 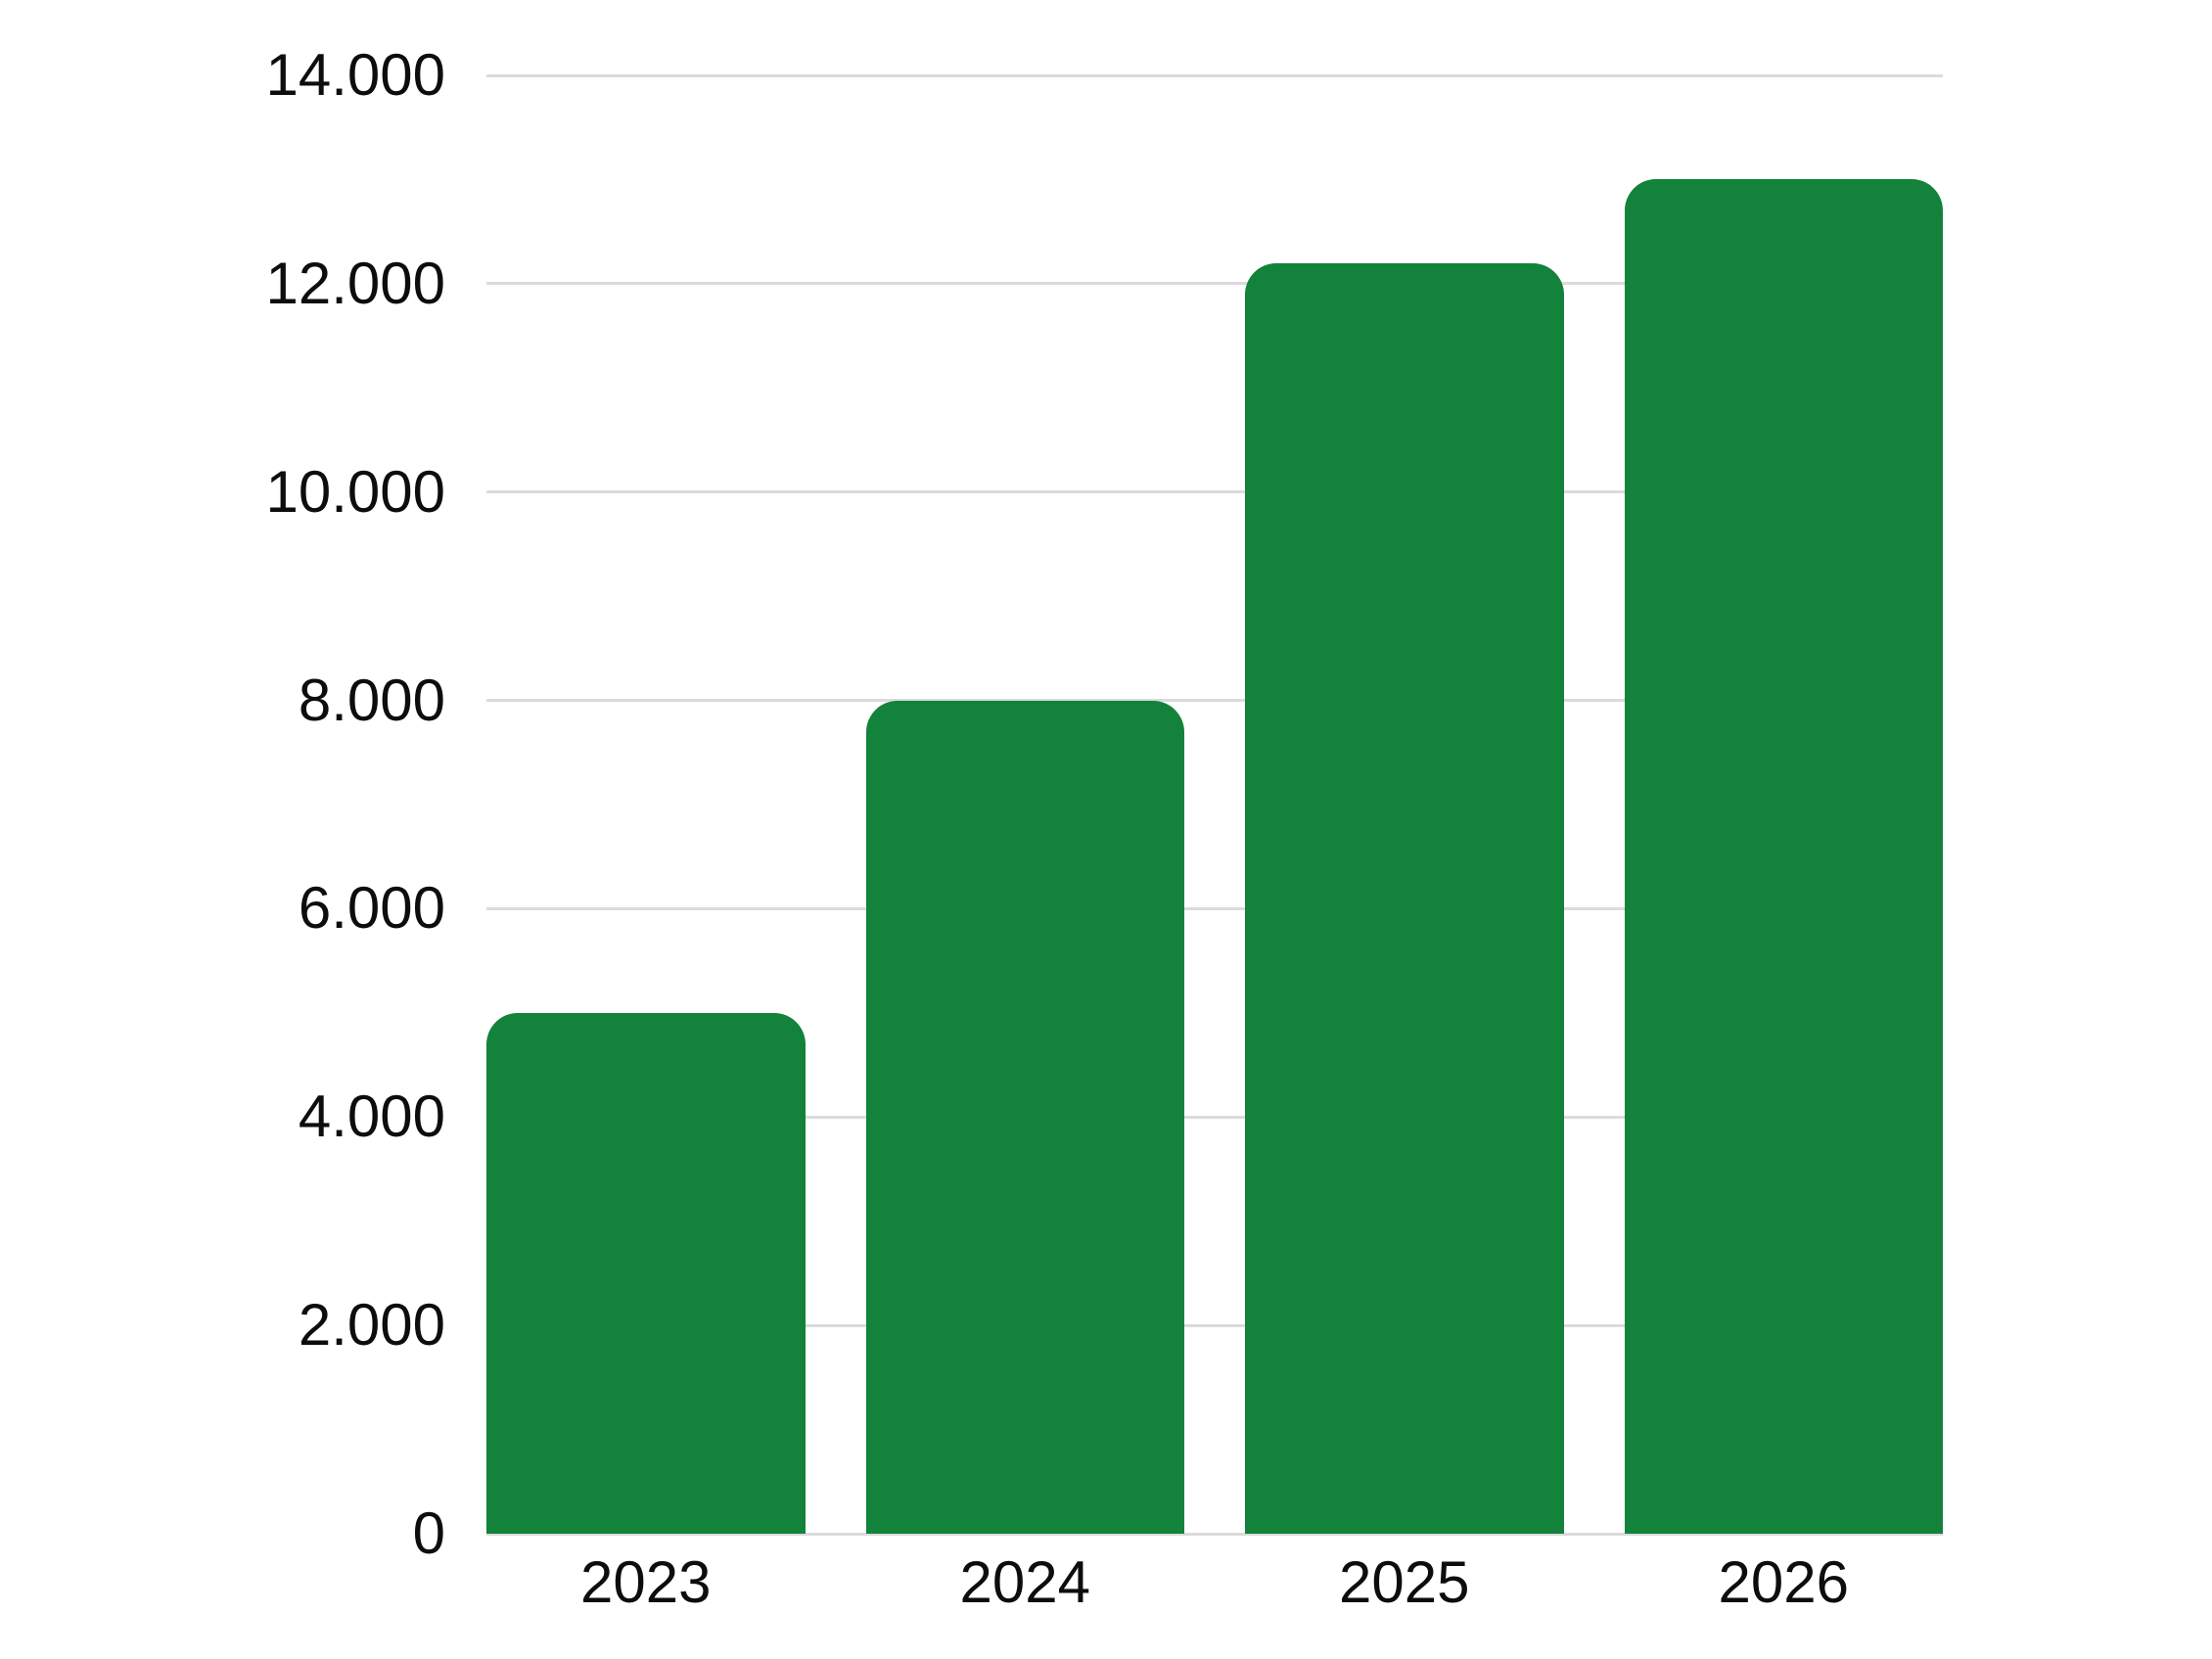 What do you see at coordinates (355, 283) in the screenshot?
I see `y-axis-tick-label: 12.000` at bounding box center [355, 283].